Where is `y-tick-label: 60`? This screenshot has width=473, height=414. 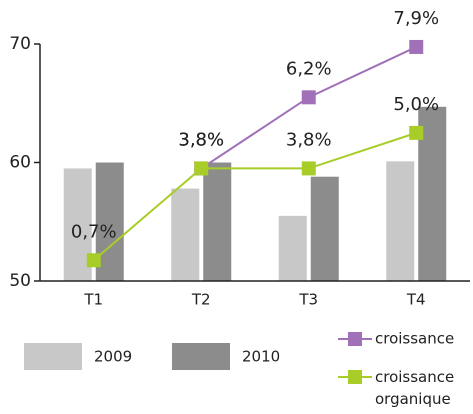
y-tick-label: 60 is located at coordinates (20, 163).